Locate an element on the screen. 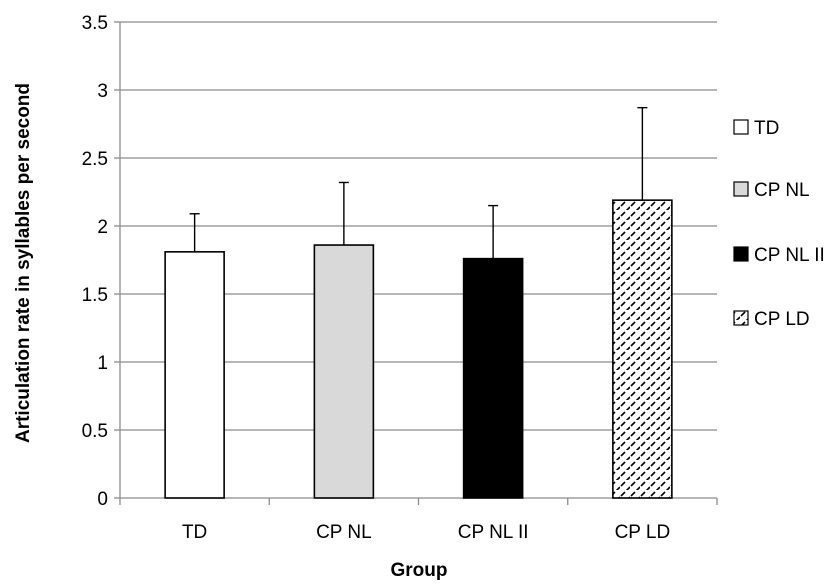 This screenshot has width=838, height=587. legend-label: TD is located at coordinates (766, 128).